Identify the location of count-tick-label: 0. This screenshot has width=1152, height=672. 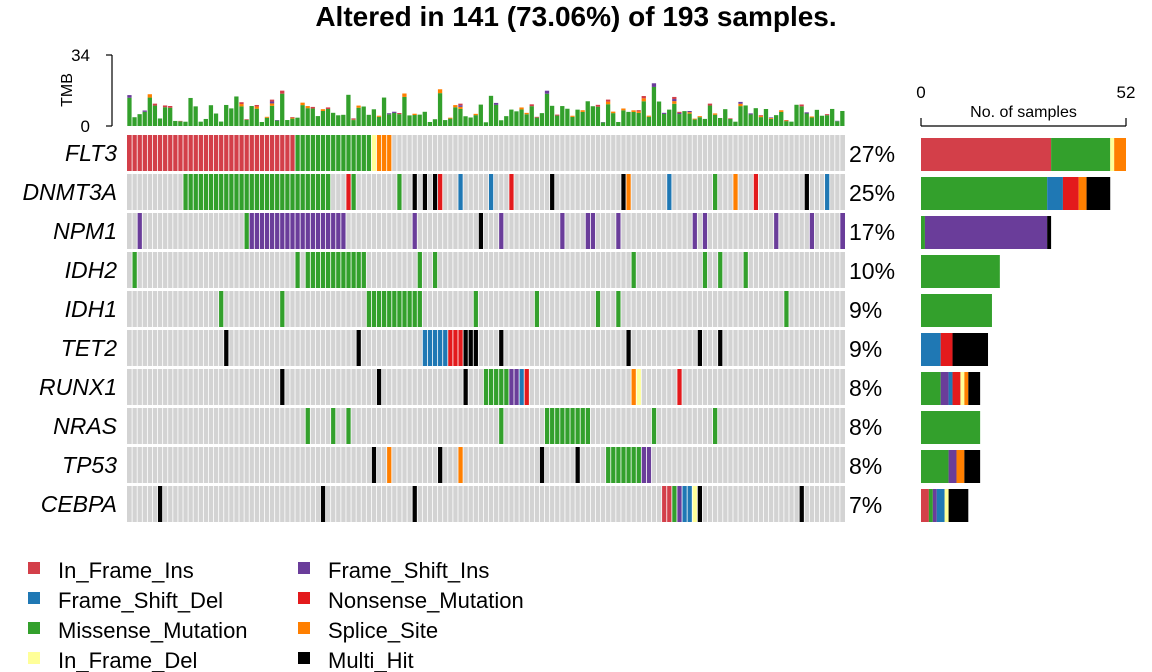
(920, 92).